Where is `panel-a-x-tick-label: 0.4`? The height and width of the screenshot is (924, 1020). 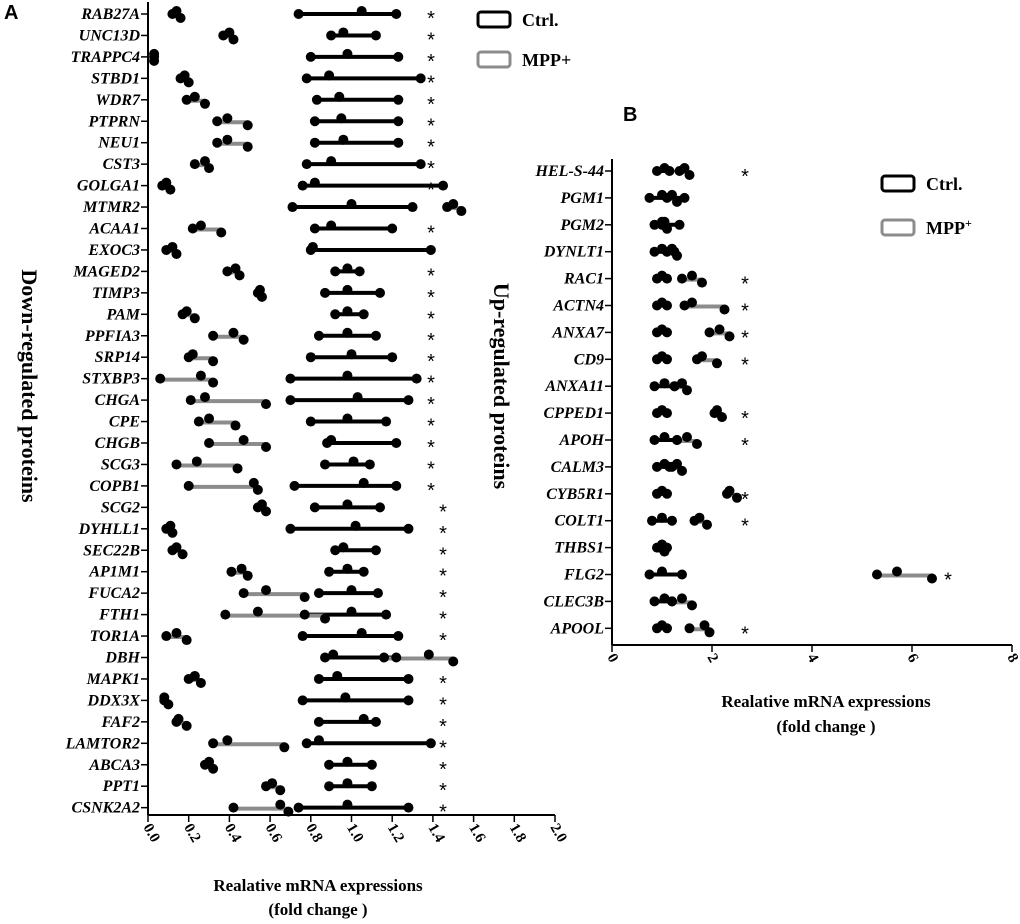 panel-a-x-tick-label: 0.4 is located at coordinates (232, 833).